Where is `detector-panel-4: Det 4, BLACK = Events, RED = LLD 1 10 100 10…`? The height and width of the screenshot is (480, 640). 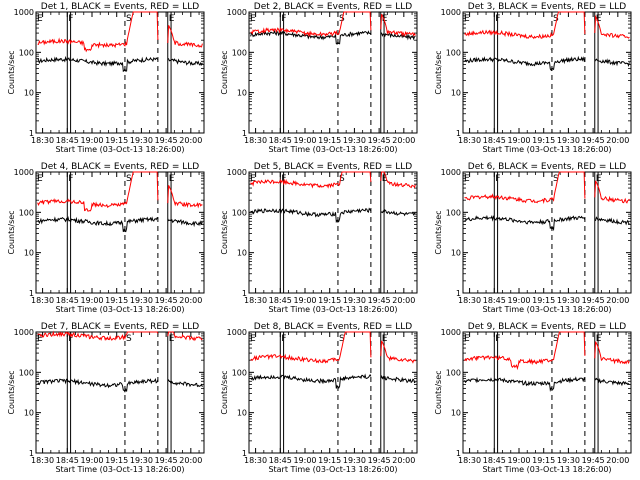 detector-panel-4: Det 4, BLACK = Events, RED = LLD 1 10 100 10… is located at coordinates (106, 238).